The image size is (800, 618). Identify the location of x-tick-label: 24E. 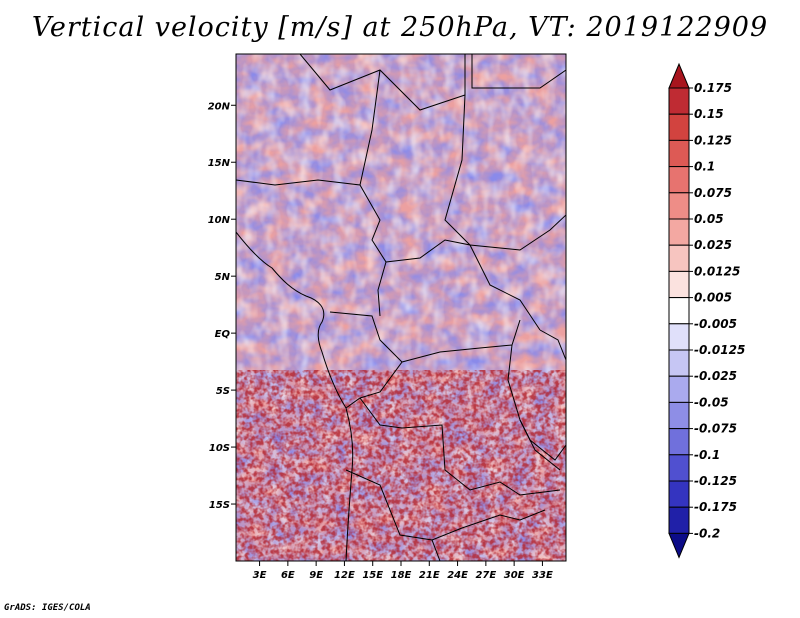
(457, 575).